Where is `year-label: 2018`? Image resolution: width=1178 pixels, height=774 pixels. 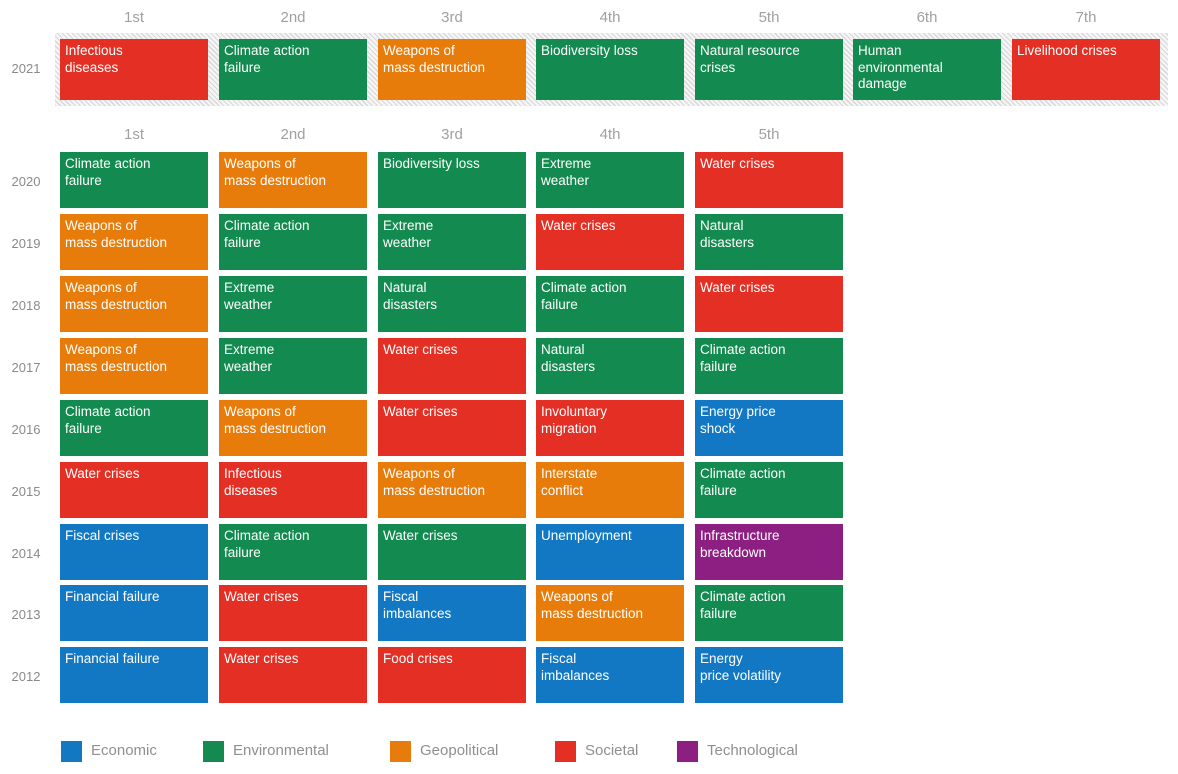 year-label: 2018 is located at coordinates (26, 305).